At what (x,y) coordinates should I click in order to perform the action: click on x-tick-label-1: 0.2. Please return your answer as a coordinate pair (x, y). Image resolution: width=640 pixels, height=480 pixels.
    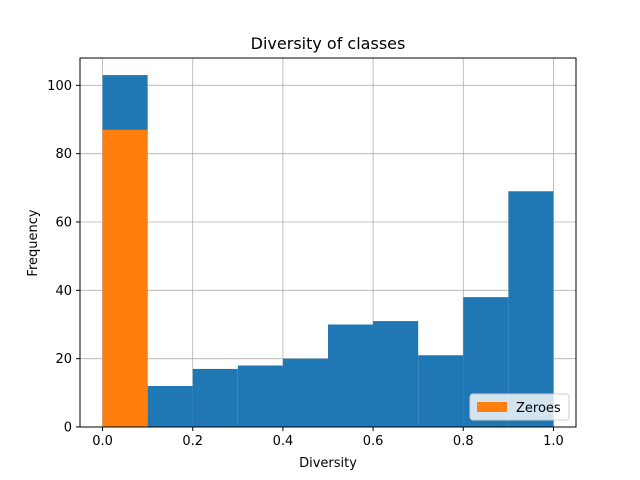
    Looking at the image, I should click on (192, 441).